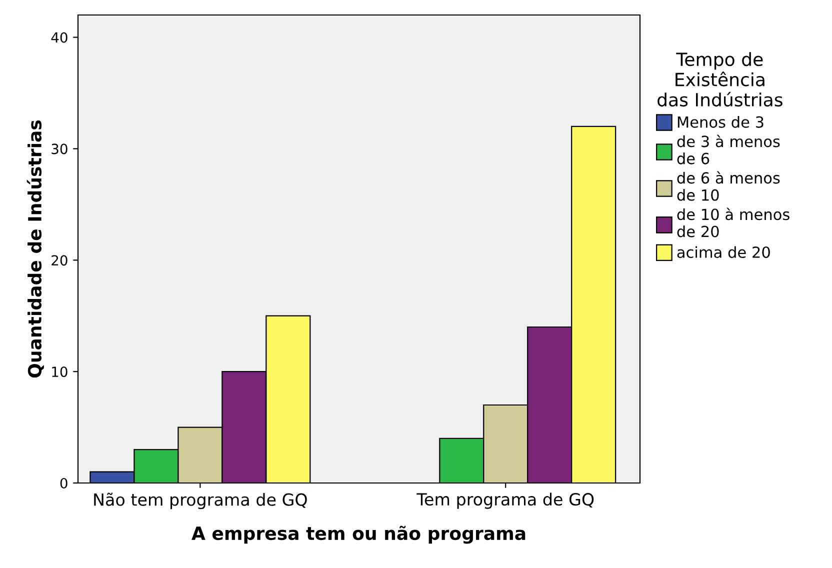 This screenshot has height=568, width=832. What do you see at coordinates (35, 249) in the screenshot?
I see `y-axis-title: Quantidade de Indústrias` at bounding box center [35, 249].